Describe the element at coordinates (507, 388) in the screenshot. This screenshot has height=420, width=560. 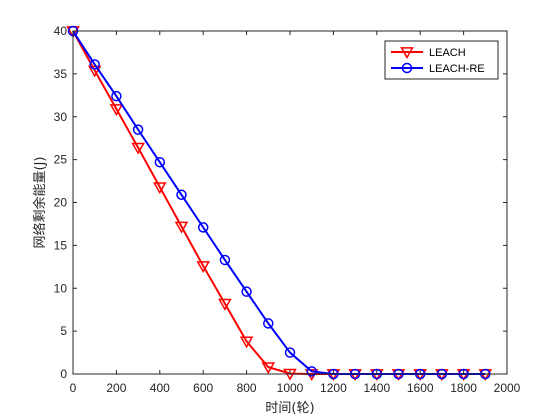
I see `x-tick-label: 2000` at that location.